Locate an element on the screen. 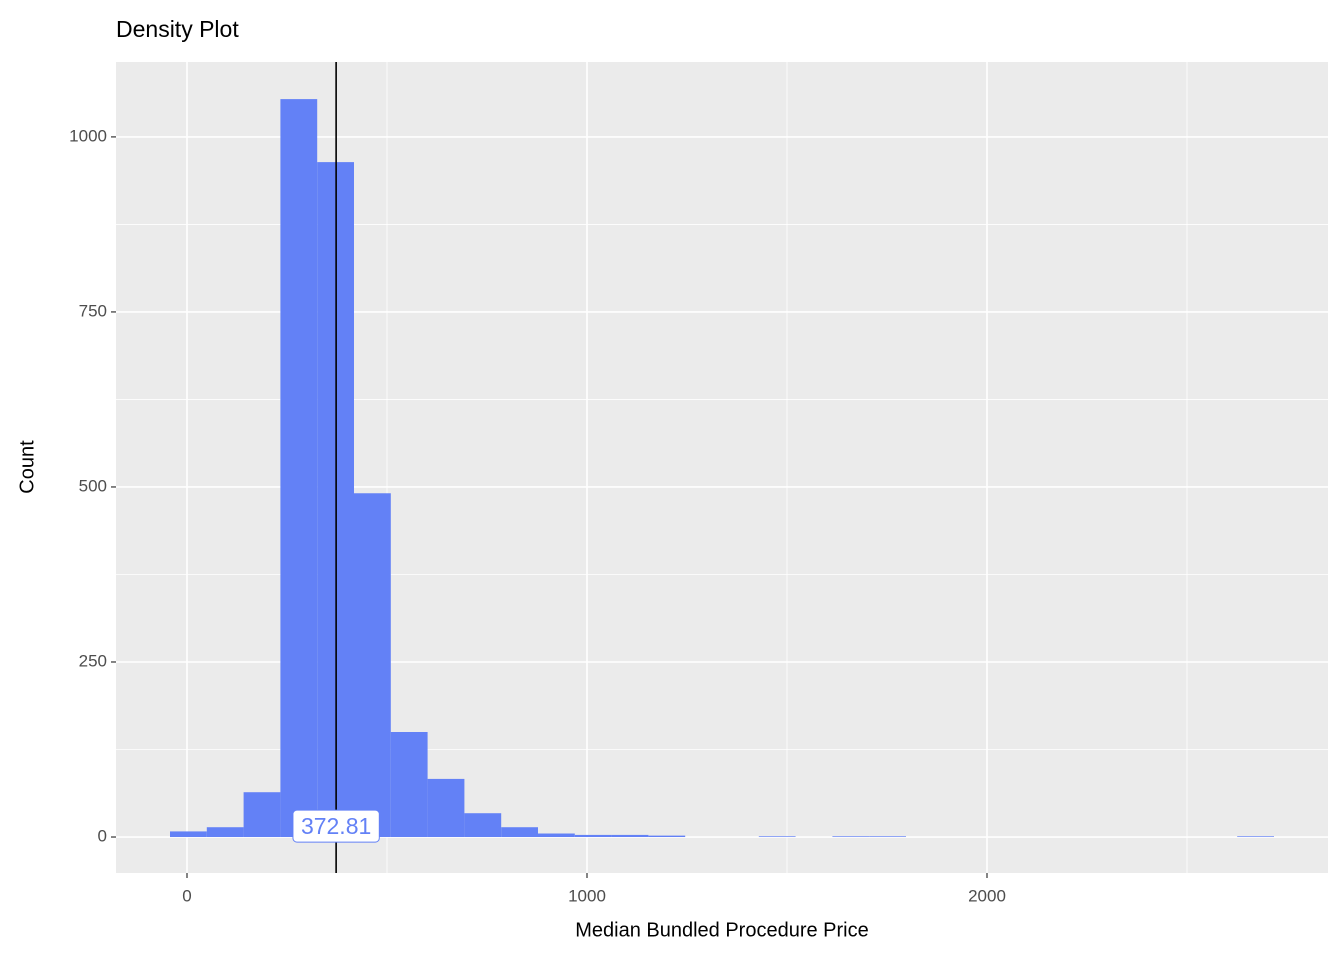  x-tick-label: 0 is located at coordinates (186, 895).